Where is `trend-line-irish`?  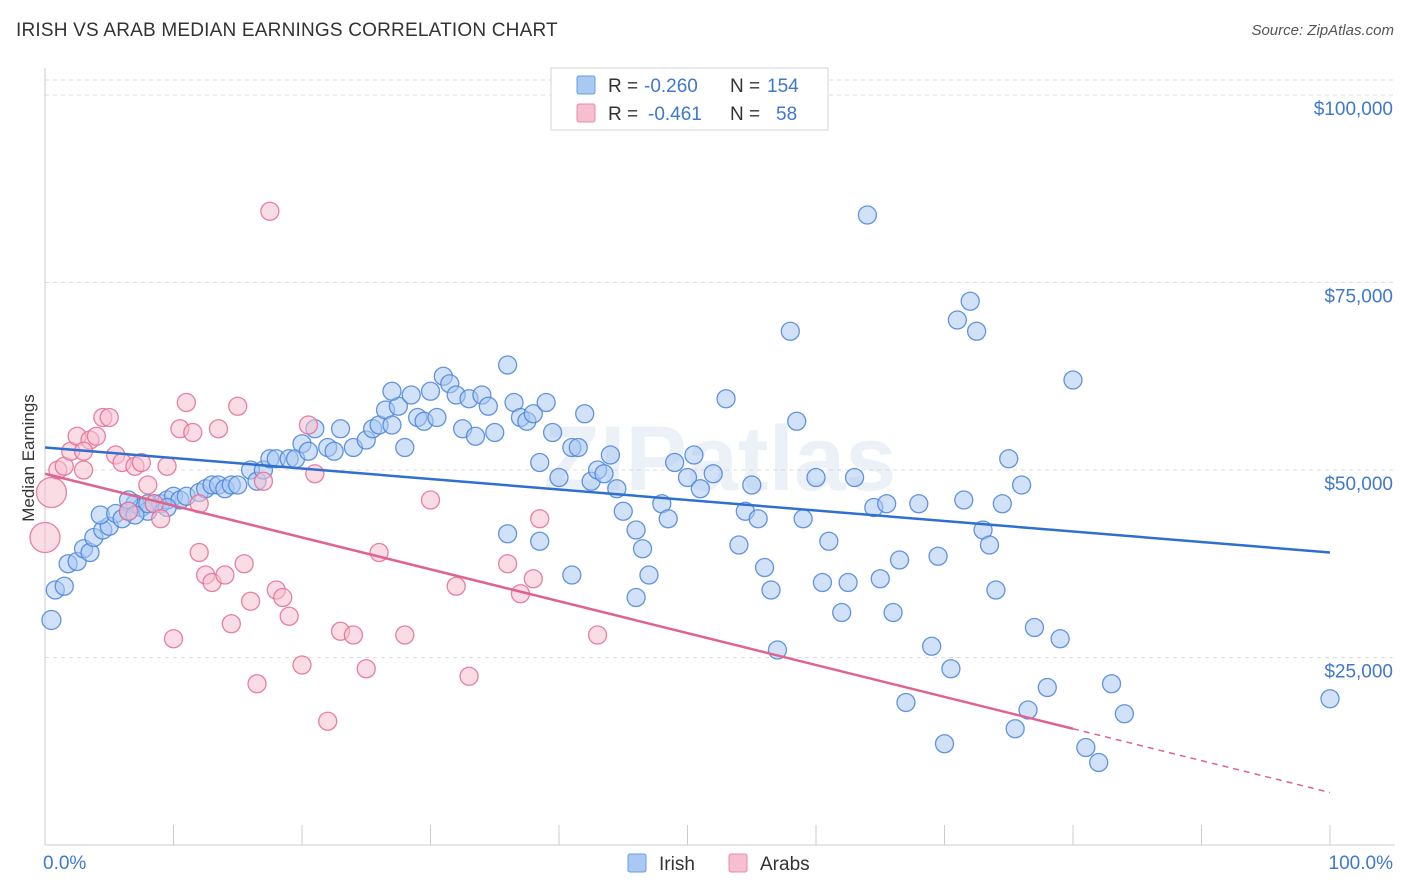
trend-line-irish is located at coordinates (687, 500).